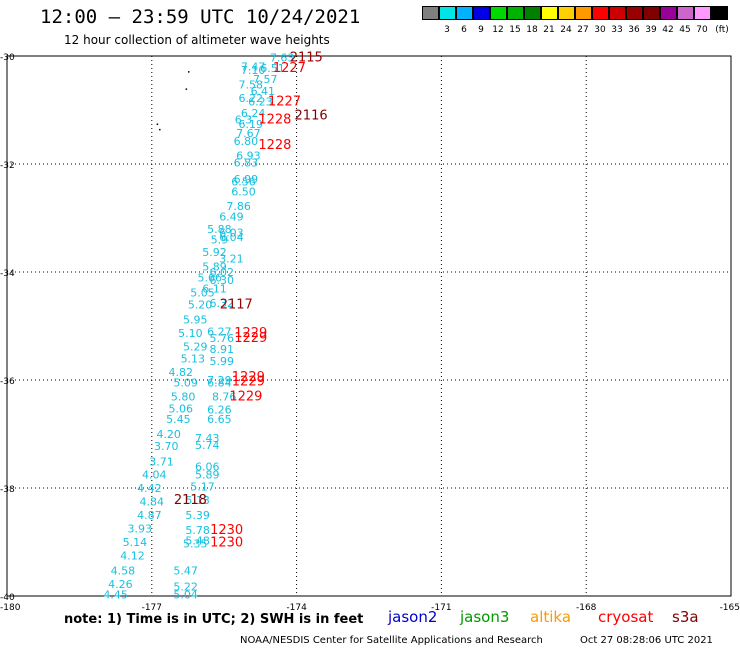 This screenshot has width=740, height=650. Describe the element at coordinates (195, 319) in the screenshot. I see `wave-height-label: 5.95` at that location.